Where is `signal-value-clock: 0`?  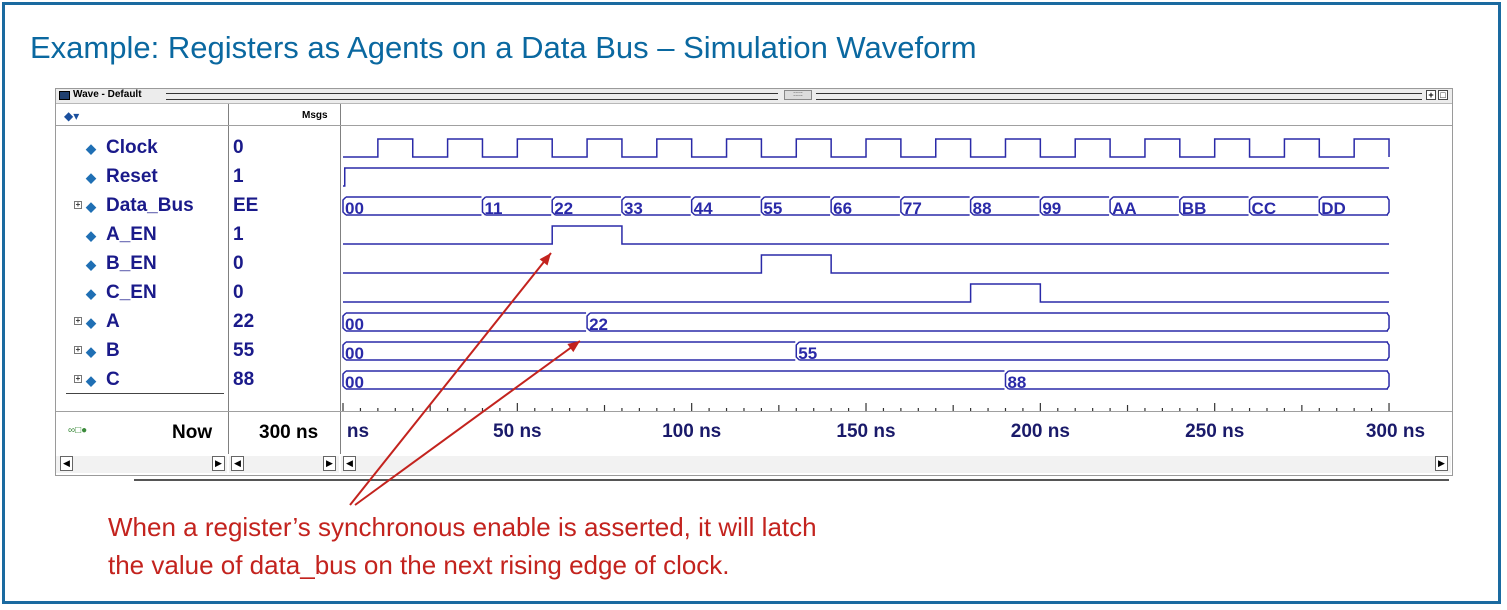 signal-value-clock: 0 is located at coordinates (238, 147).